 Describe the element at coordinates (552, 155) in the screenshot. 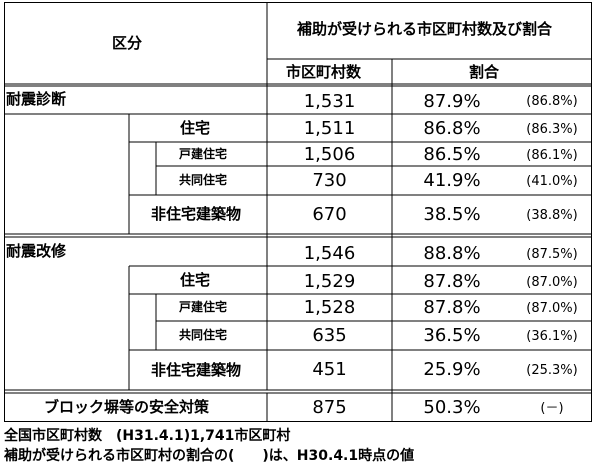

I see `previous-ratio: (86.1%)` at that location.